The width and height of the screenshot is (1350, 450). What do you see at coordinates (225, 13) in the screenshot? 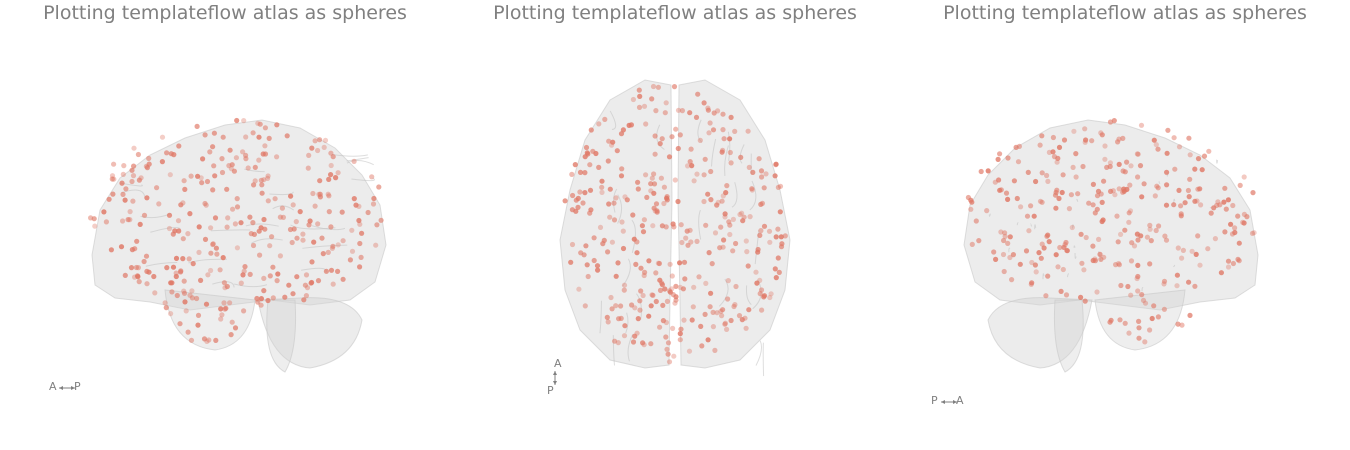
I see `panel-title: Plotting templateflow atlas as spheres` at bounding box center [225, 13].